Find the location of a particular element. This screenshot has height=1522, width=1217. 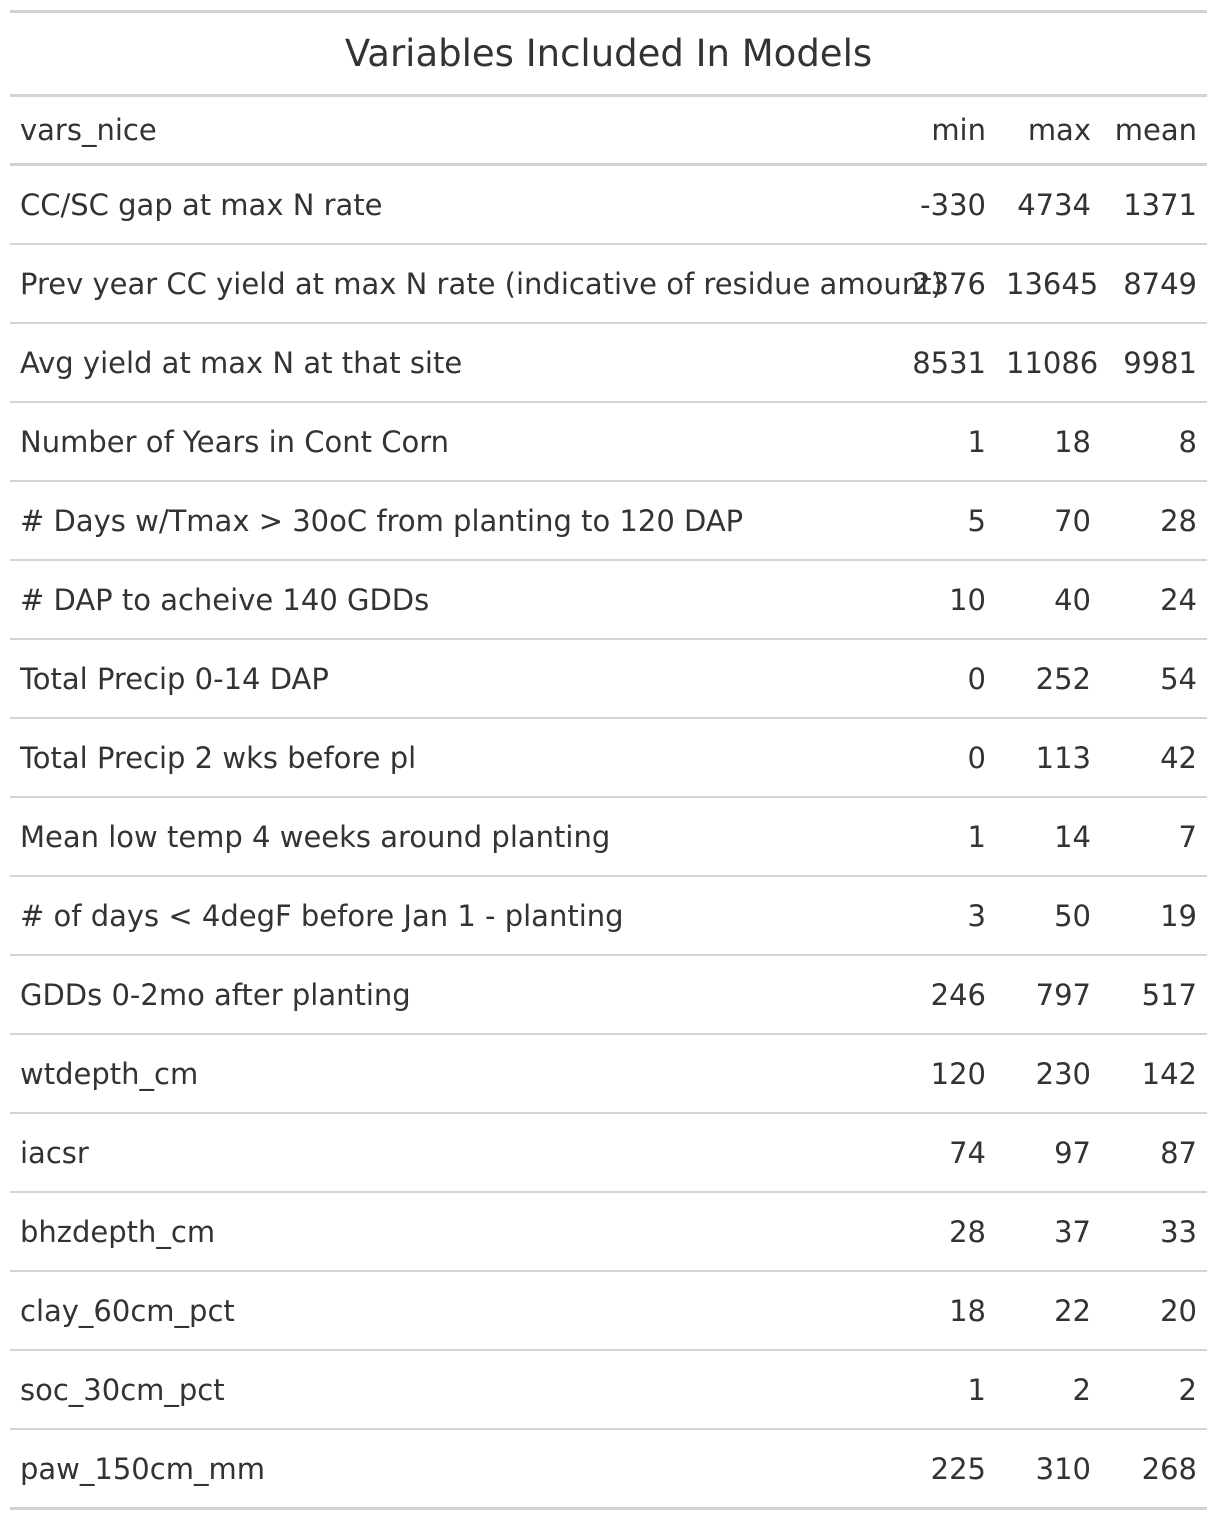

cell-mean: 268 is located at coordinates (1154, 1469).